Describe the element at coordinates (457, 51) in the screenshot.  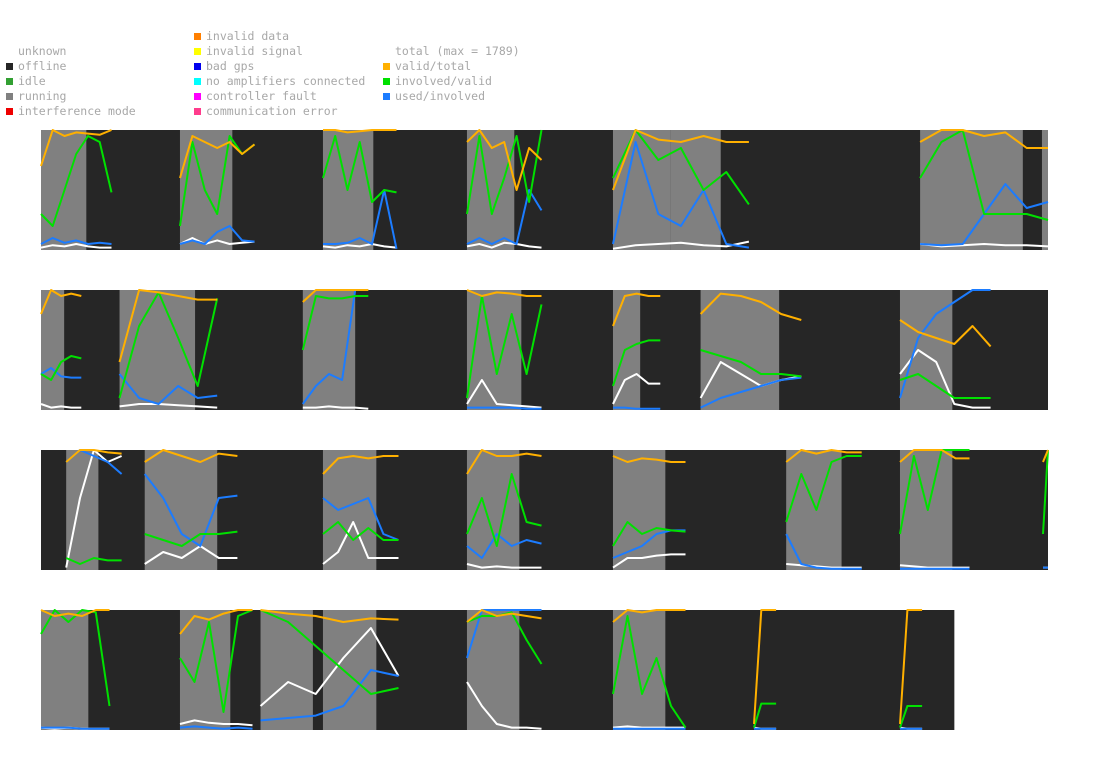
I see `legend-label: total (max = 1789)` at that location.